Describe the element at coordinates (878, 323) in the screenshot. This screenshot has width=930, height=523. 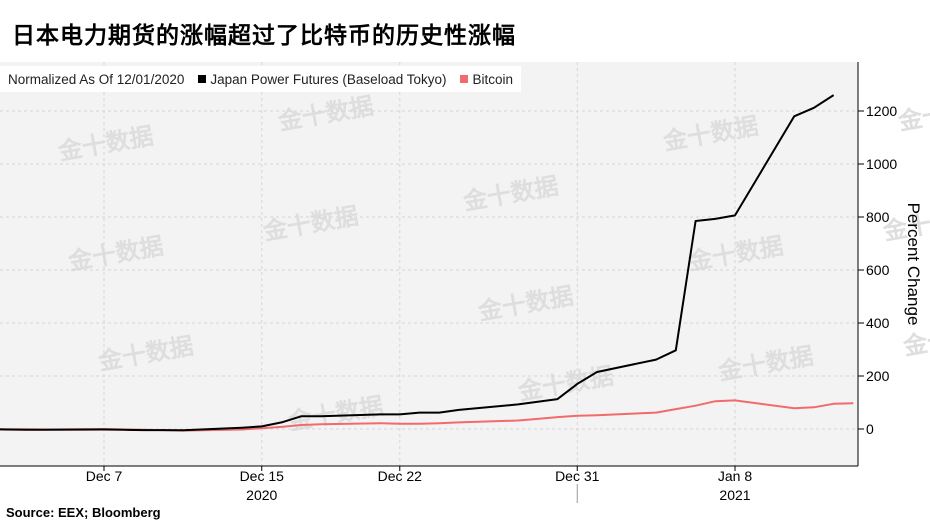
I see `y-tick-label: 400` at that location.